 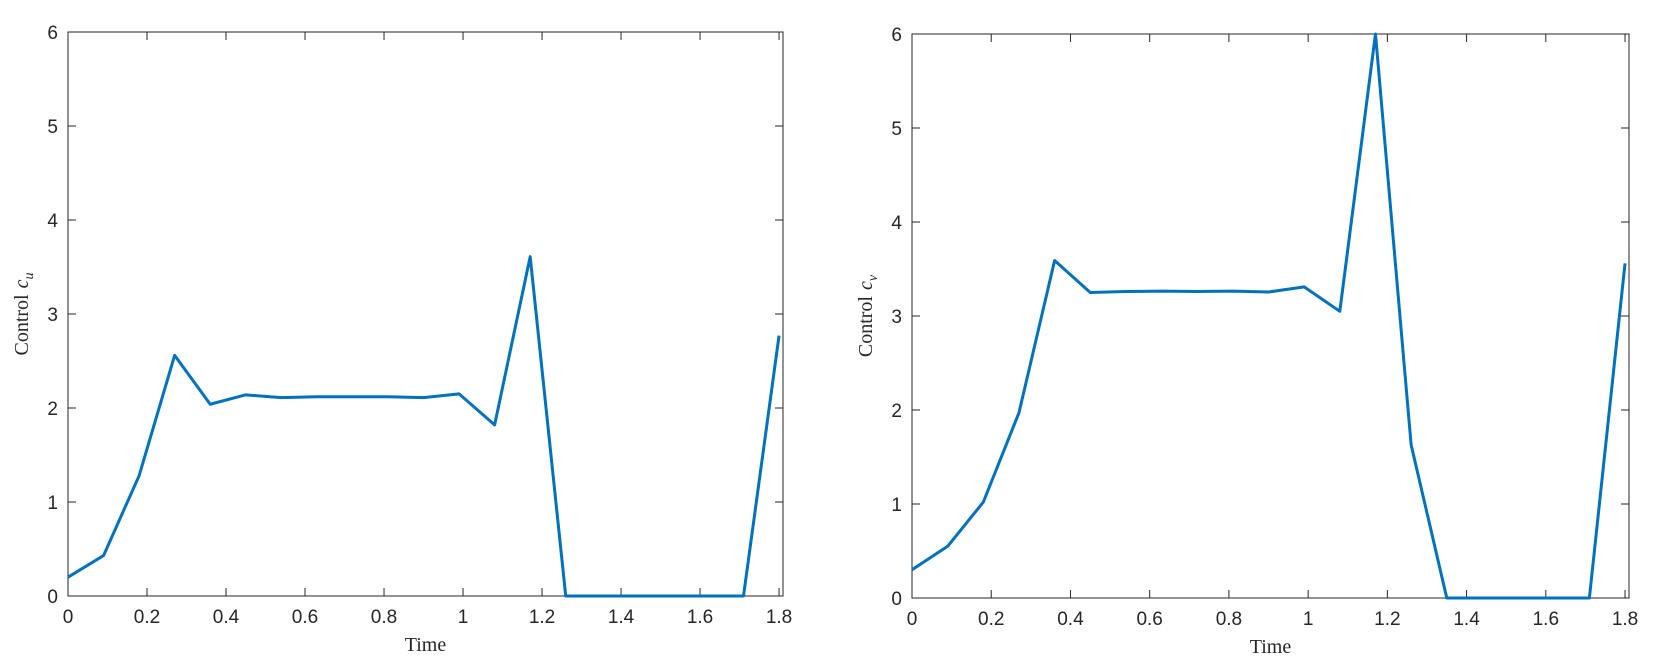 I want to click on y-axis-label-subscript: v, so click(x=873, y=277).